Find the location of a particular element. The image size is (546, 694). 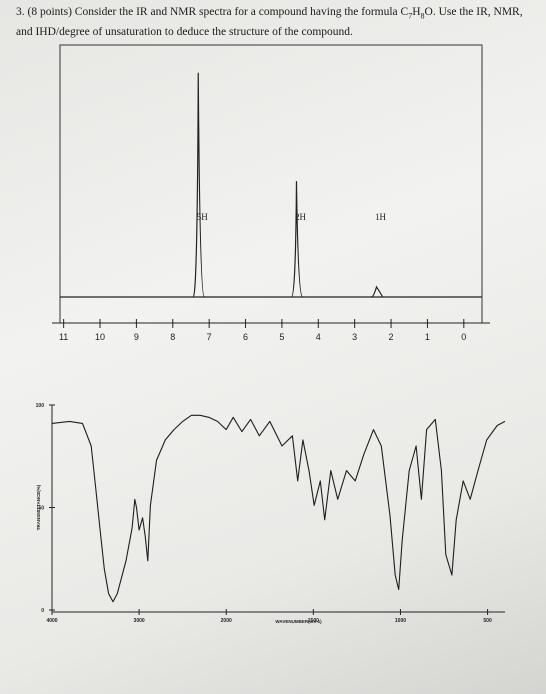

x-tick-label: 4000 is located at coordinates (51, 621).